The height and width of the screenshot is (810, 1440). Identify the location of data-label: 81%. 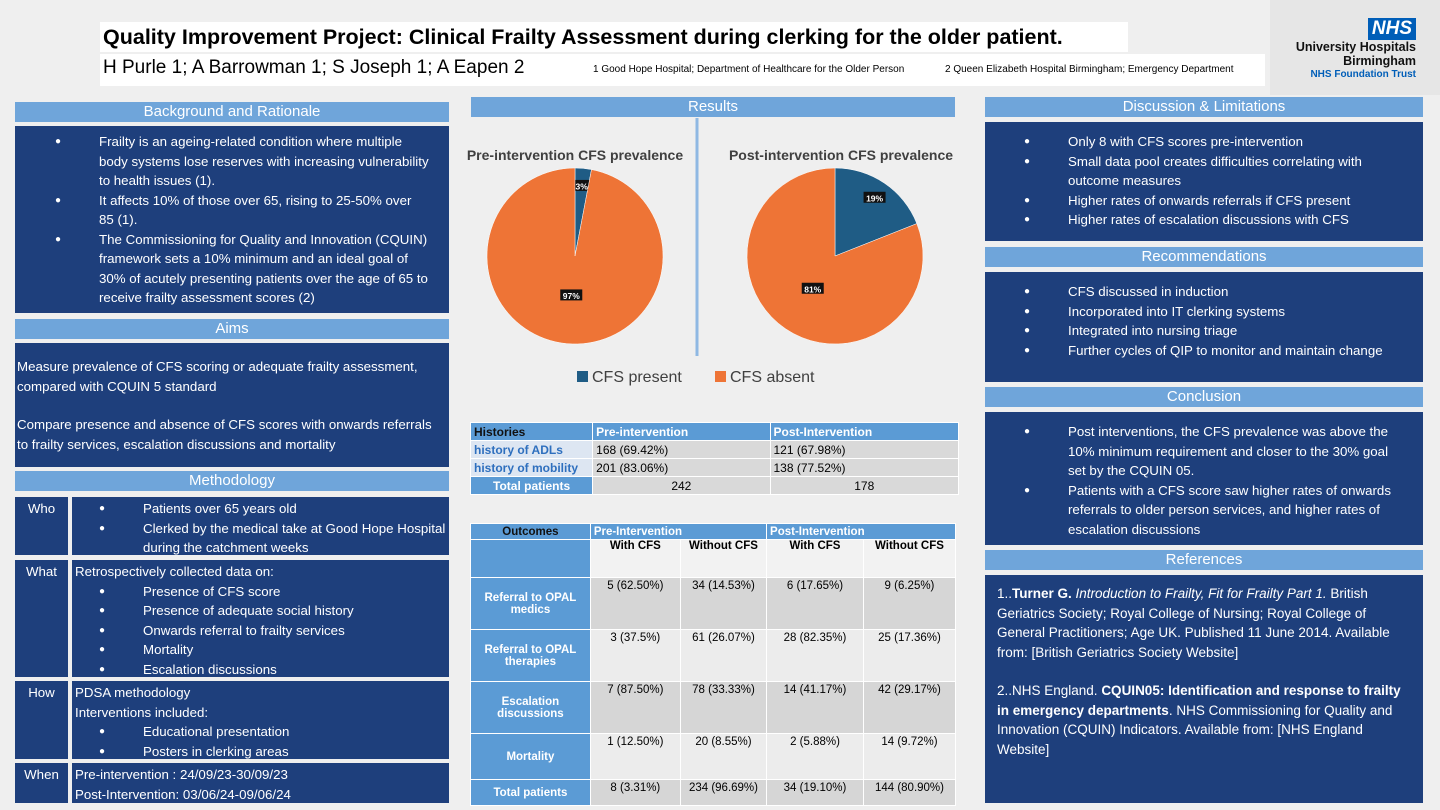
(812, 289).